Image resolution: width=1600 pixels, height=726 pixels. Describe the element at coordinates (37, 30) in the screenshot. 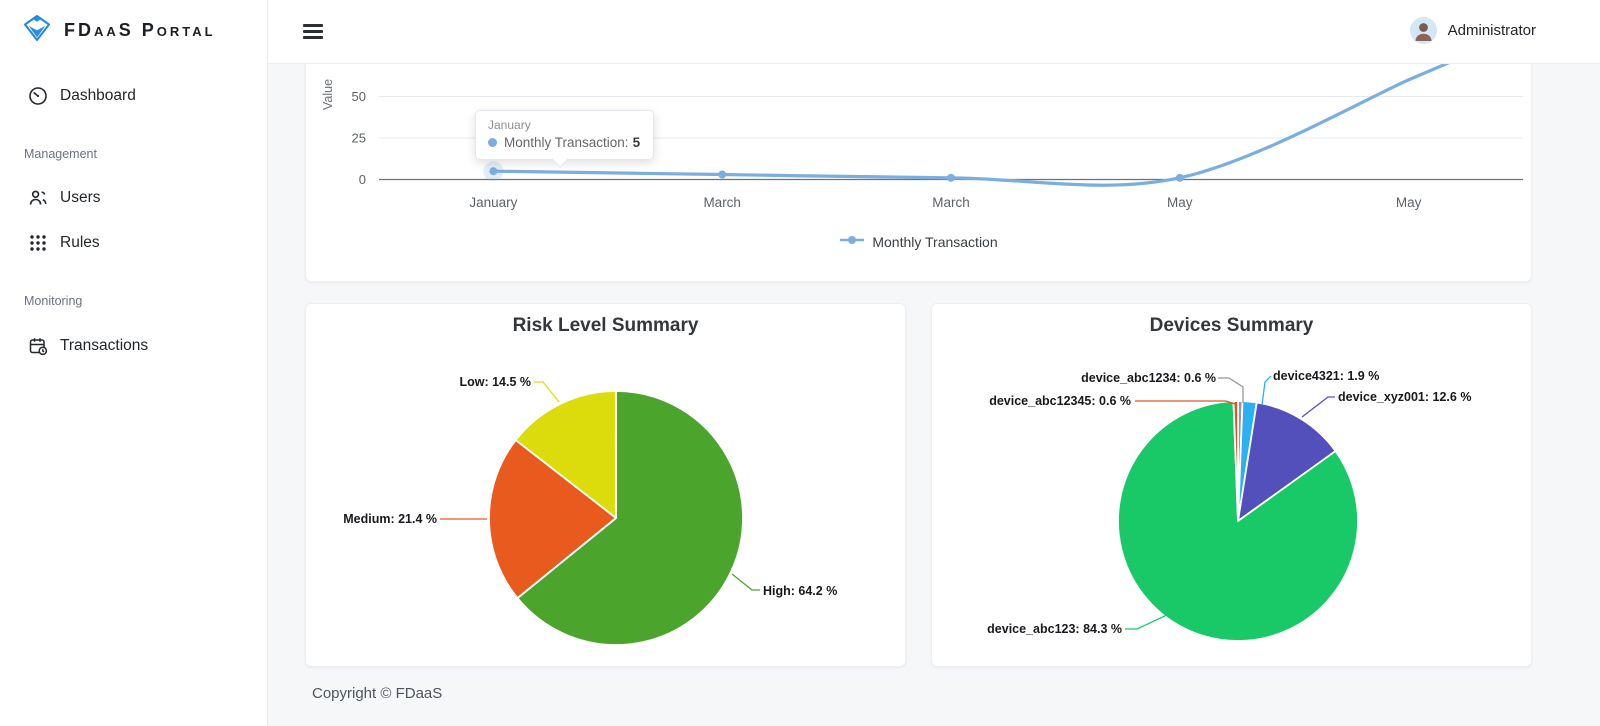

I see `gem-logo-icon` at that location.